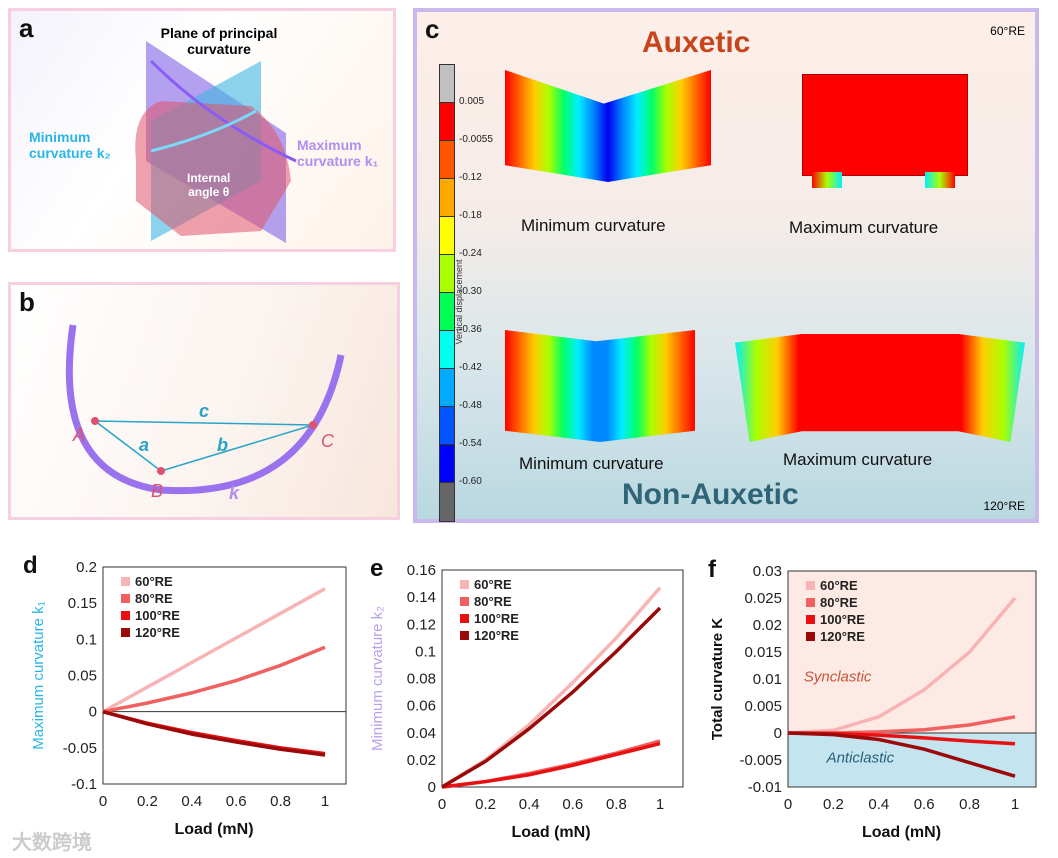  I want to click on label-A: A, so click(78, 435).